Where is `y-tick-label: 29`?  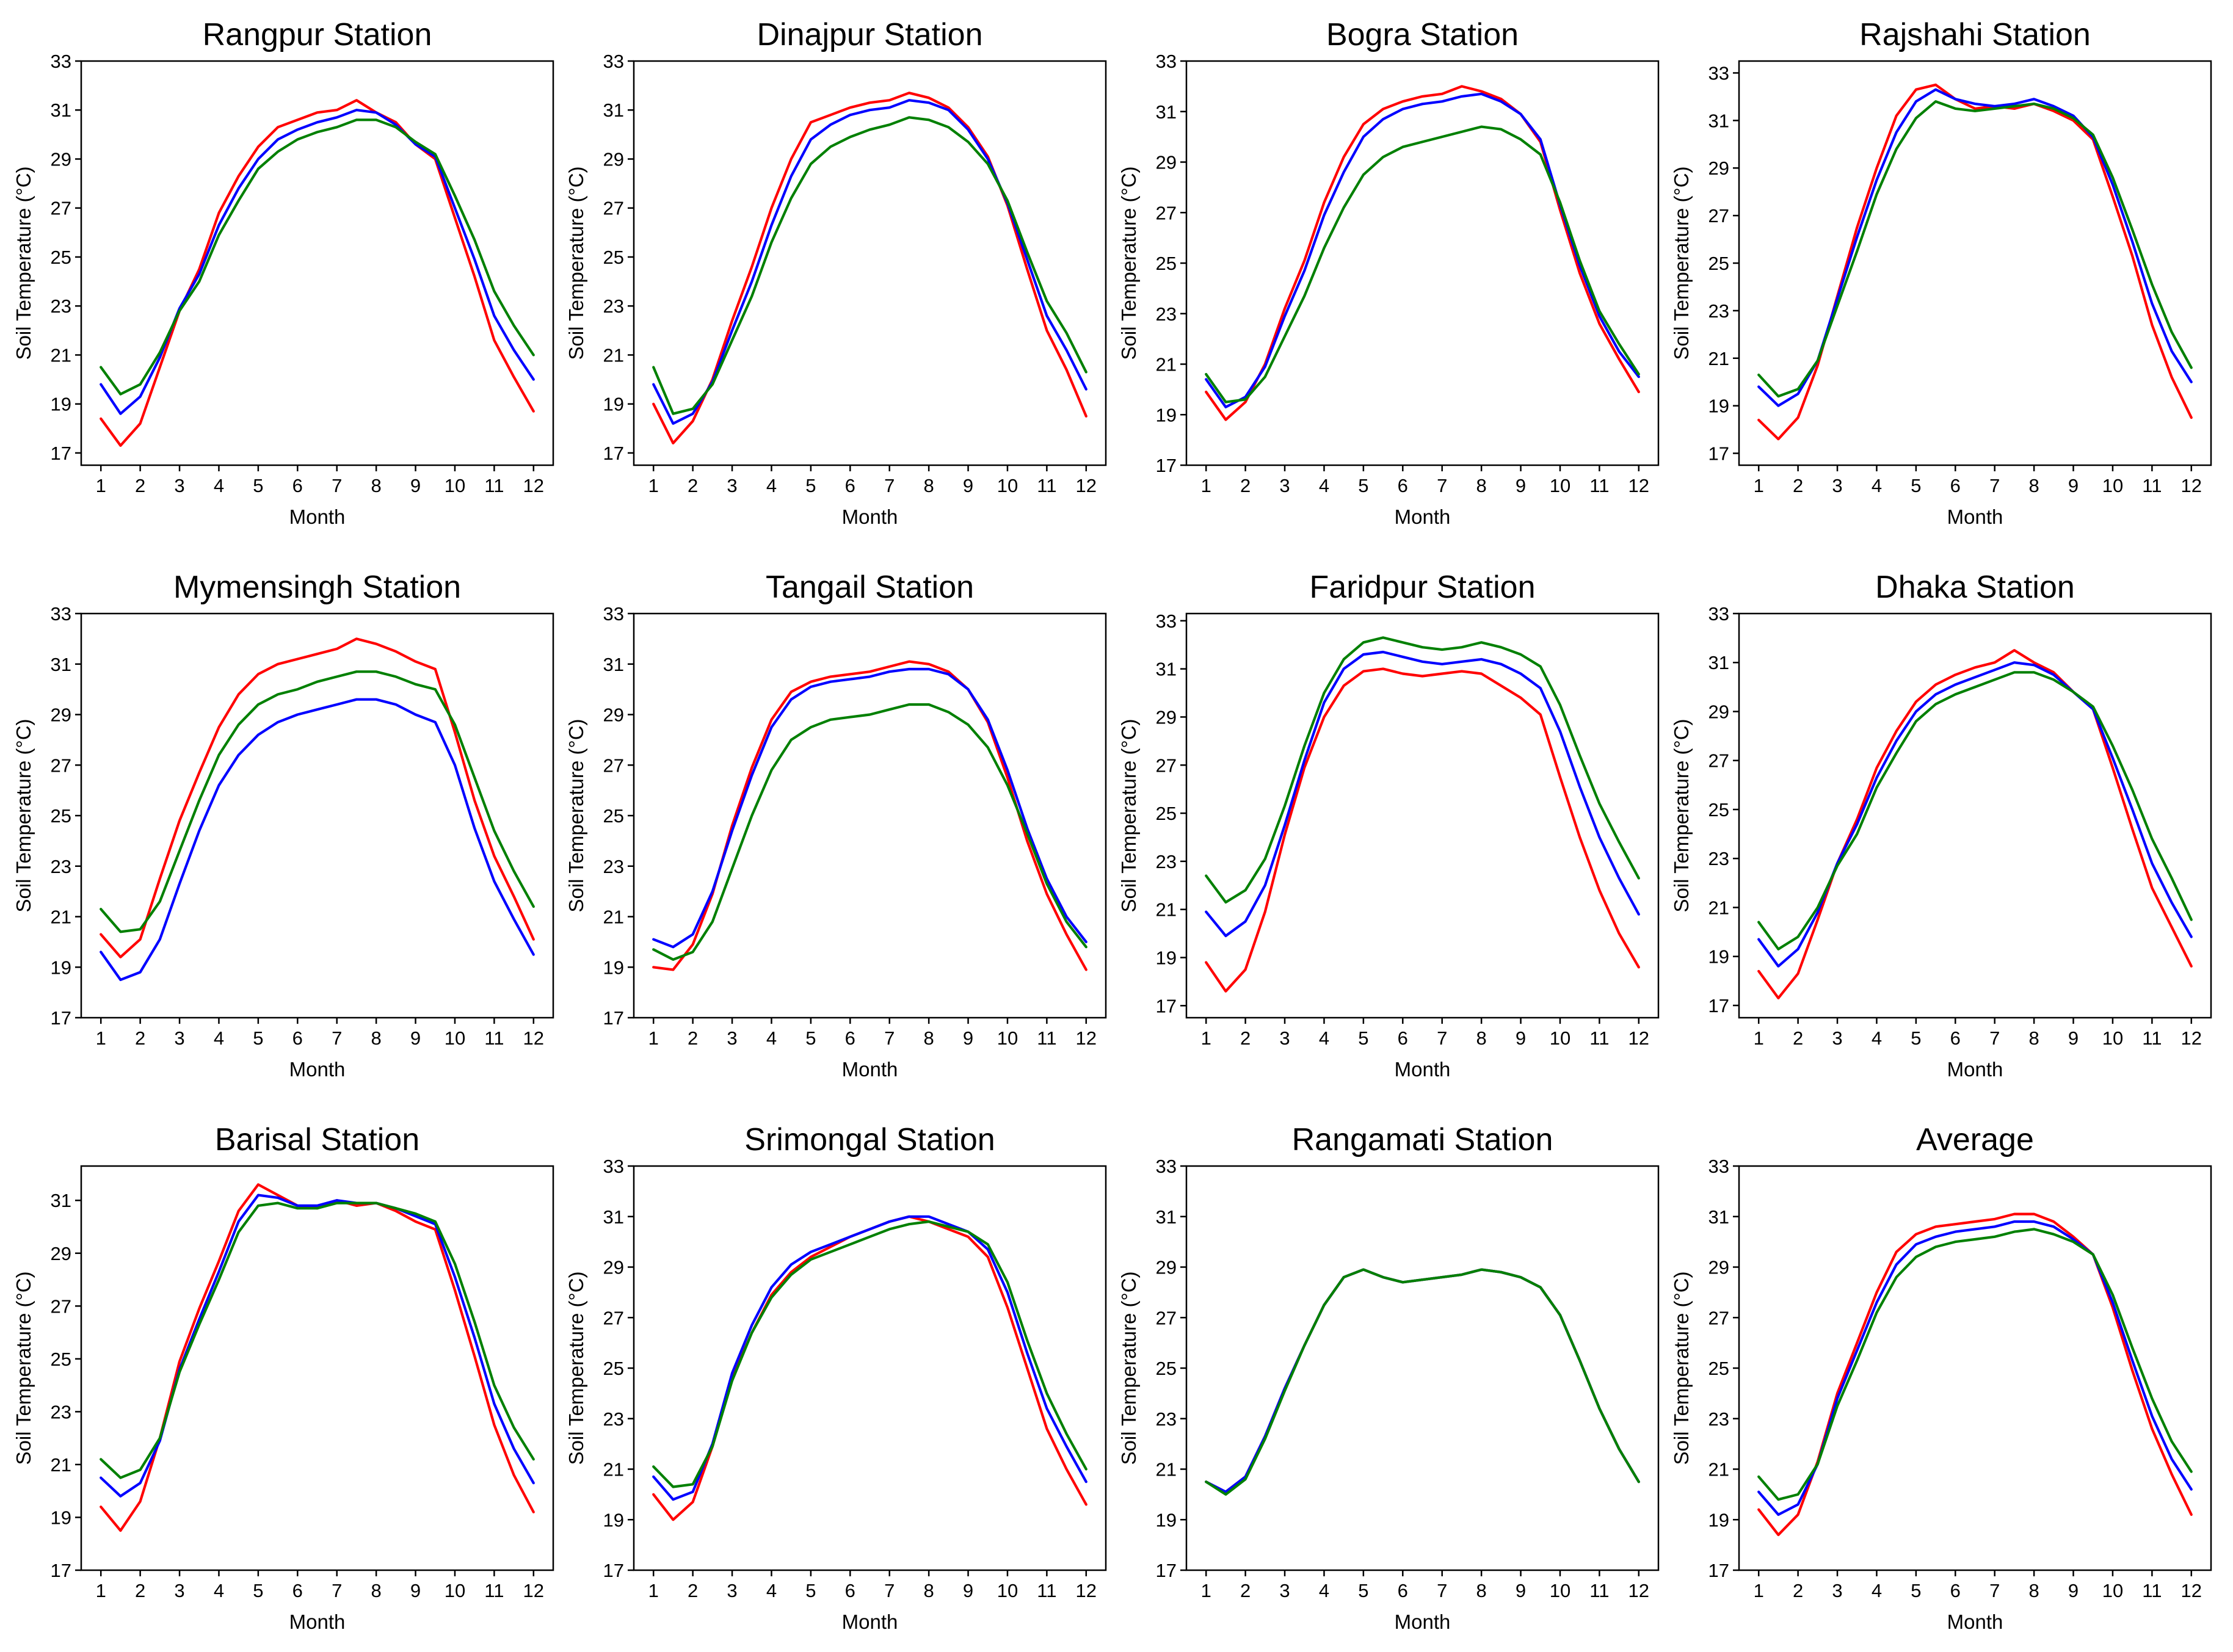
y-tick-label: 29 is located at coordinates (1718, 711).